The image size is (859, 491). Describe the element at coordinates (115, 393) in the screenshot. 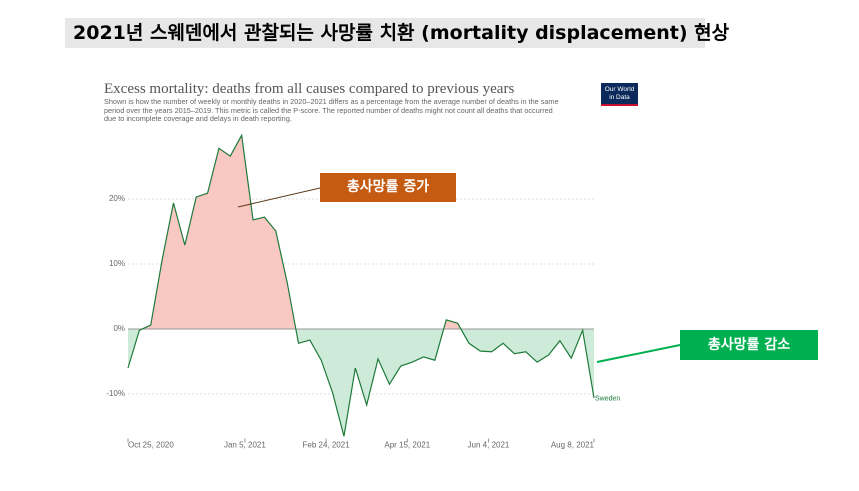

I see `y-tick-label: -10%` at that location.